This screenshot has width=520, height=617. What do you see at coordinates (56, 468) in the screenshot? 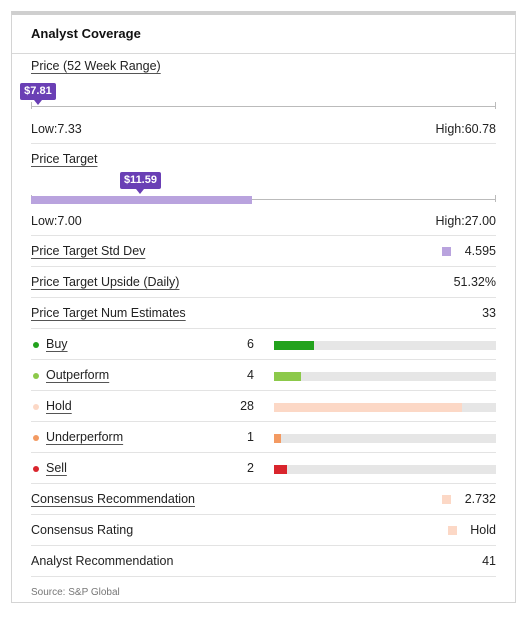
I see `rating-label-sell: Sell` at bounding box center [56, 468].